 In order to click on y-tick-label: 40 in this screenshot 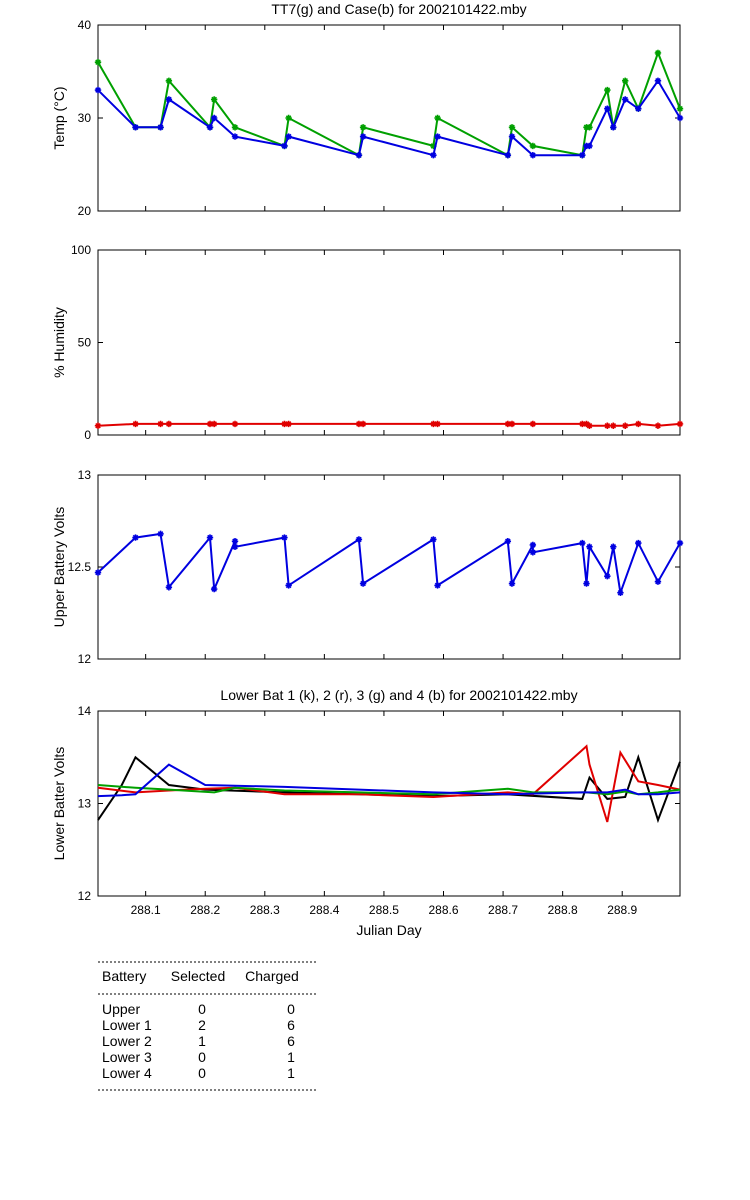, I will do `click(85, 25)`.